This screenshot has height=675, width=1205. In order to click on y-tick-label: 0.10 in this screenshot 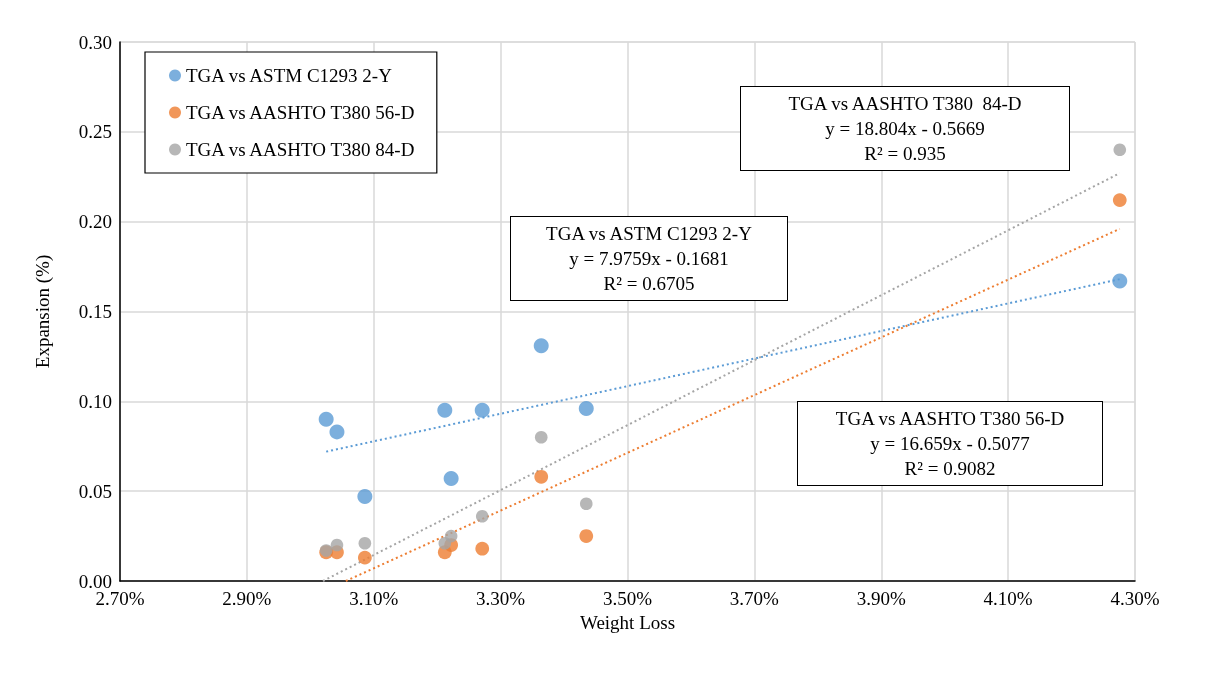, I will do `click(95, 401)`.